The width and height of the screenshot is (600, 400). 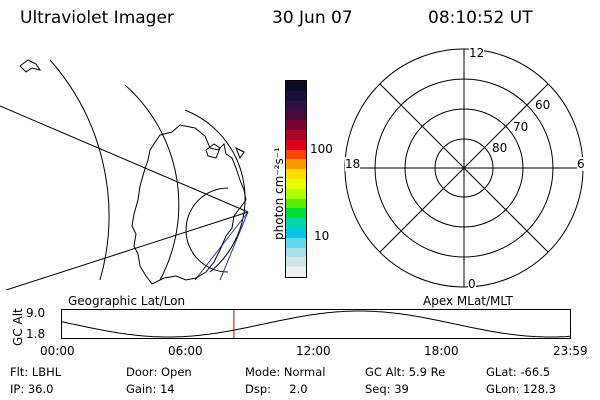 What do you see at coordinates (480, 18) in the screenshot?
I see `time-label: 08:10:52 UT` at bounding box center [480, 18].